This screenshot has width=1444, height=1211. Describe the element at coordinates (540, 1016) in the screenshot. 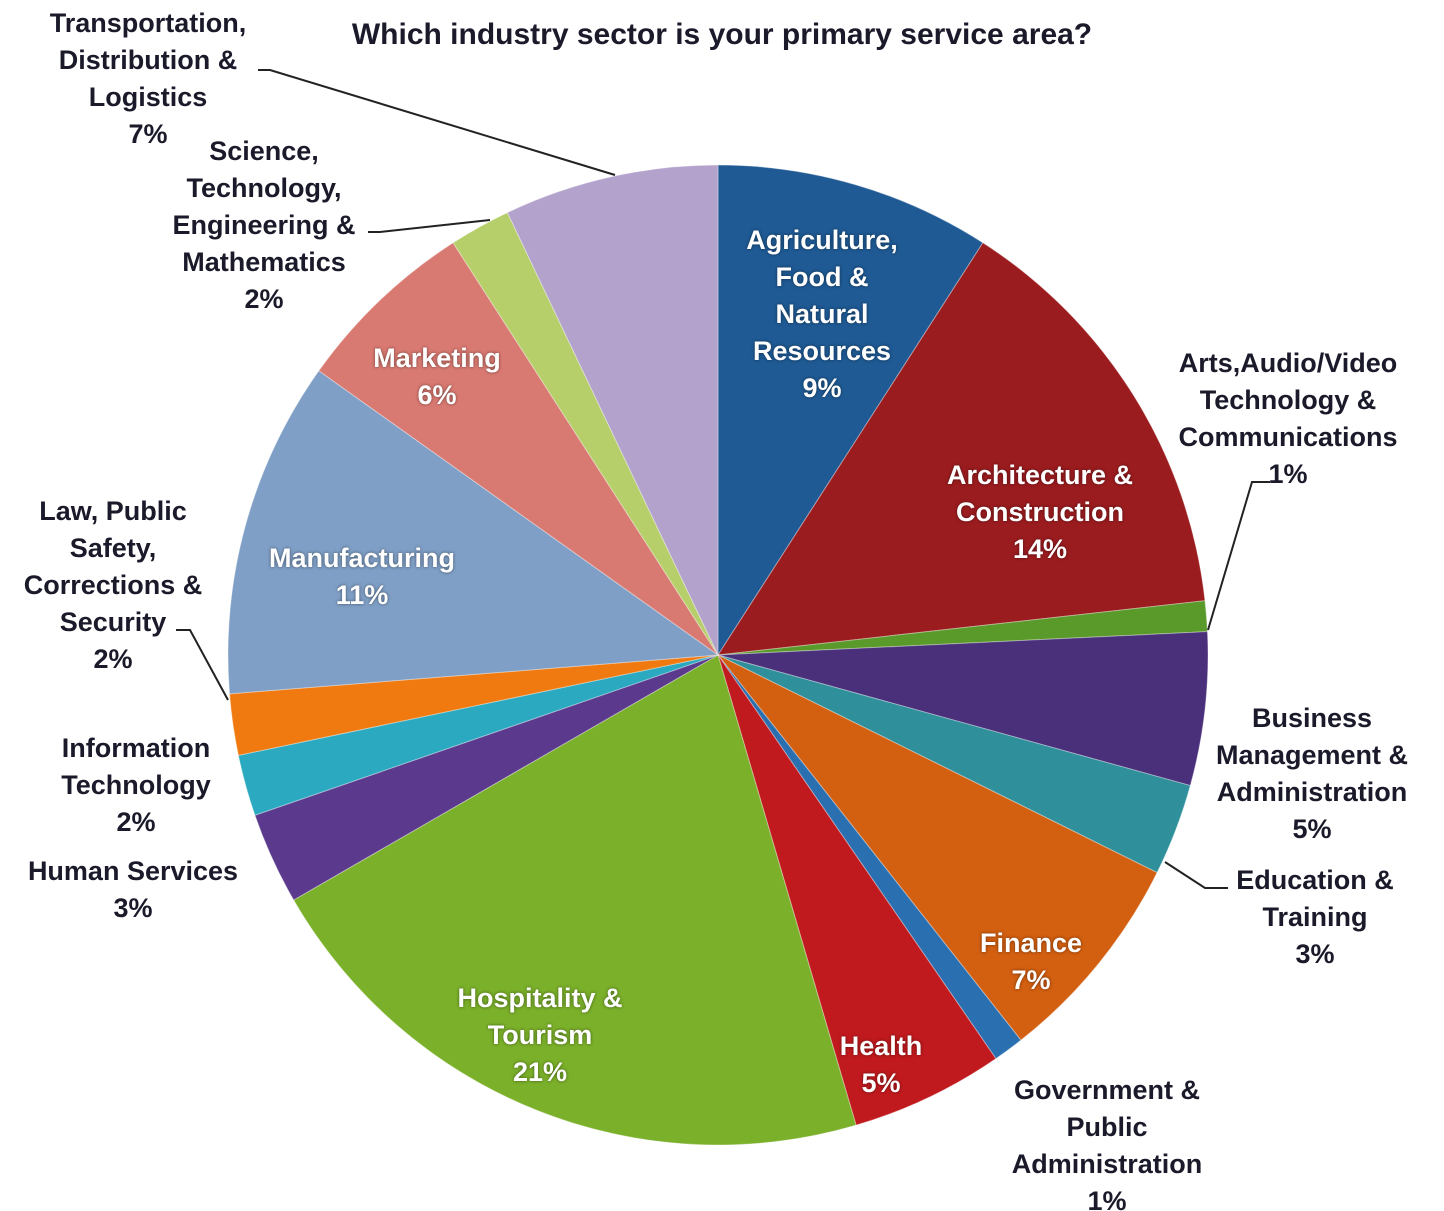

I see `category-label: Hospitality & Tourism` at that location.